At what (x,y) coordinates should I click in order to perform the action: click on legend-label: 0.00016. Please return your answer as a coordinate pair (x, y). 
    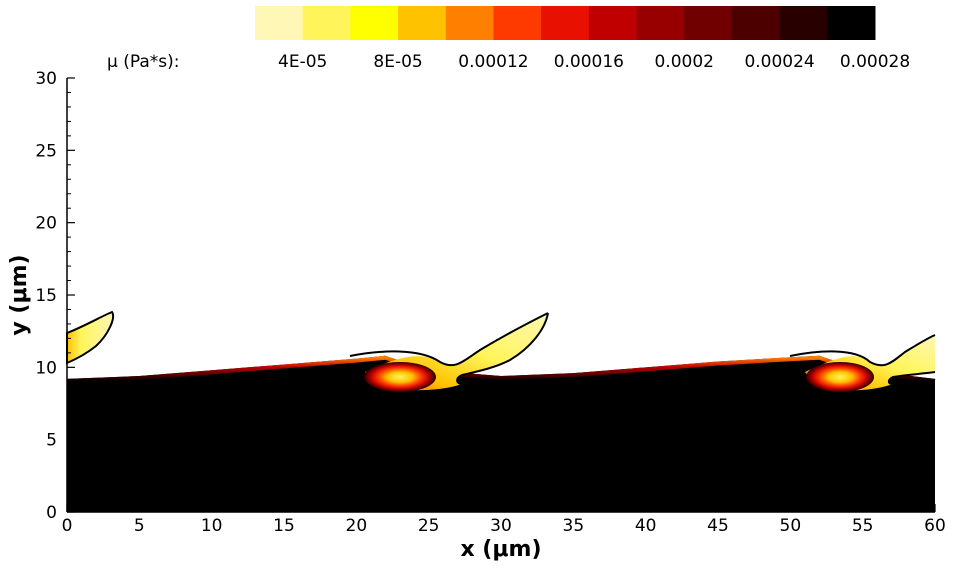
    Looking at the image, I should click on (589, 62).